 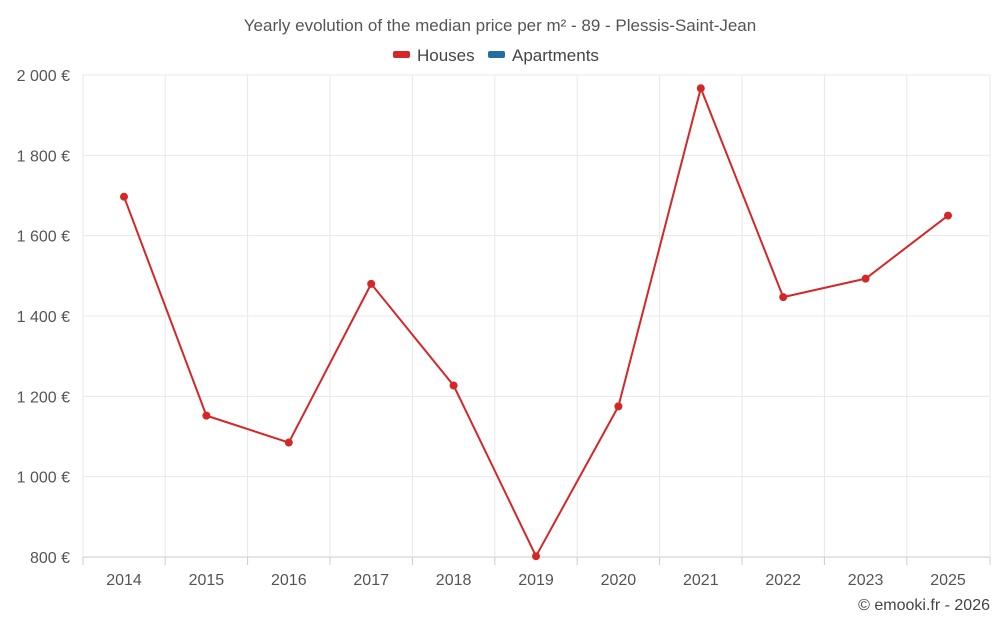 What do you see at coordinates (43, 478) in the screenshot?
I see `y-tick-label: 1 000 €` at bounding box center [43, 478].